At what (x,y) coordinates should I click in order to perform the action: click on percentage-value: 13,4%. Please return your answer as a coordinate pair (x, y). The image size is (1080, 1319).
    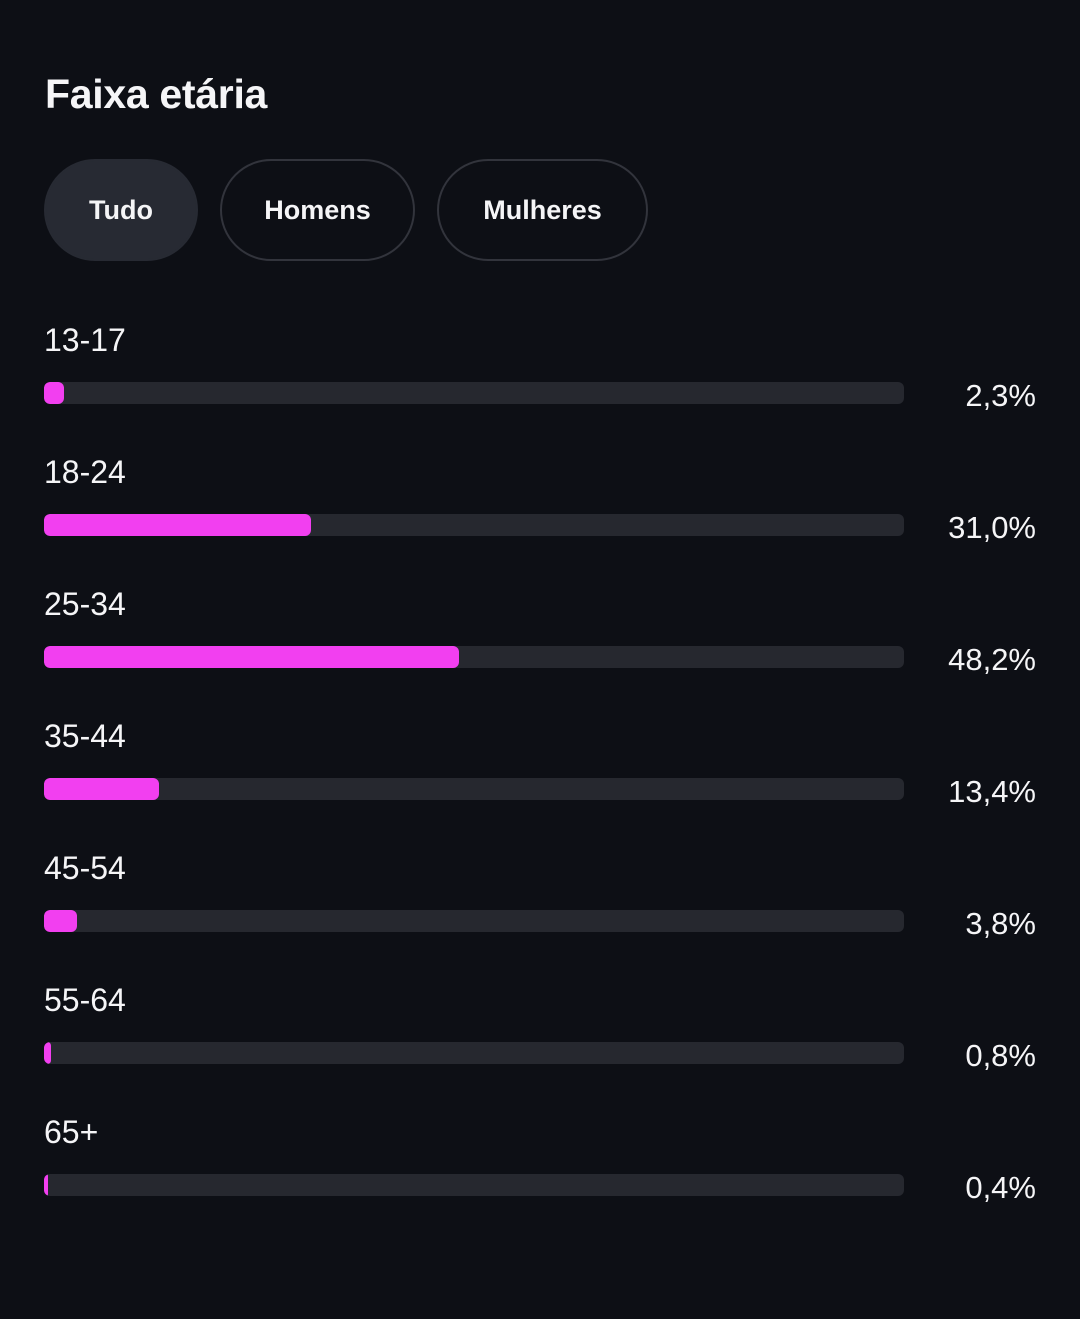
    Looking at the image, I should click on (992, 791).